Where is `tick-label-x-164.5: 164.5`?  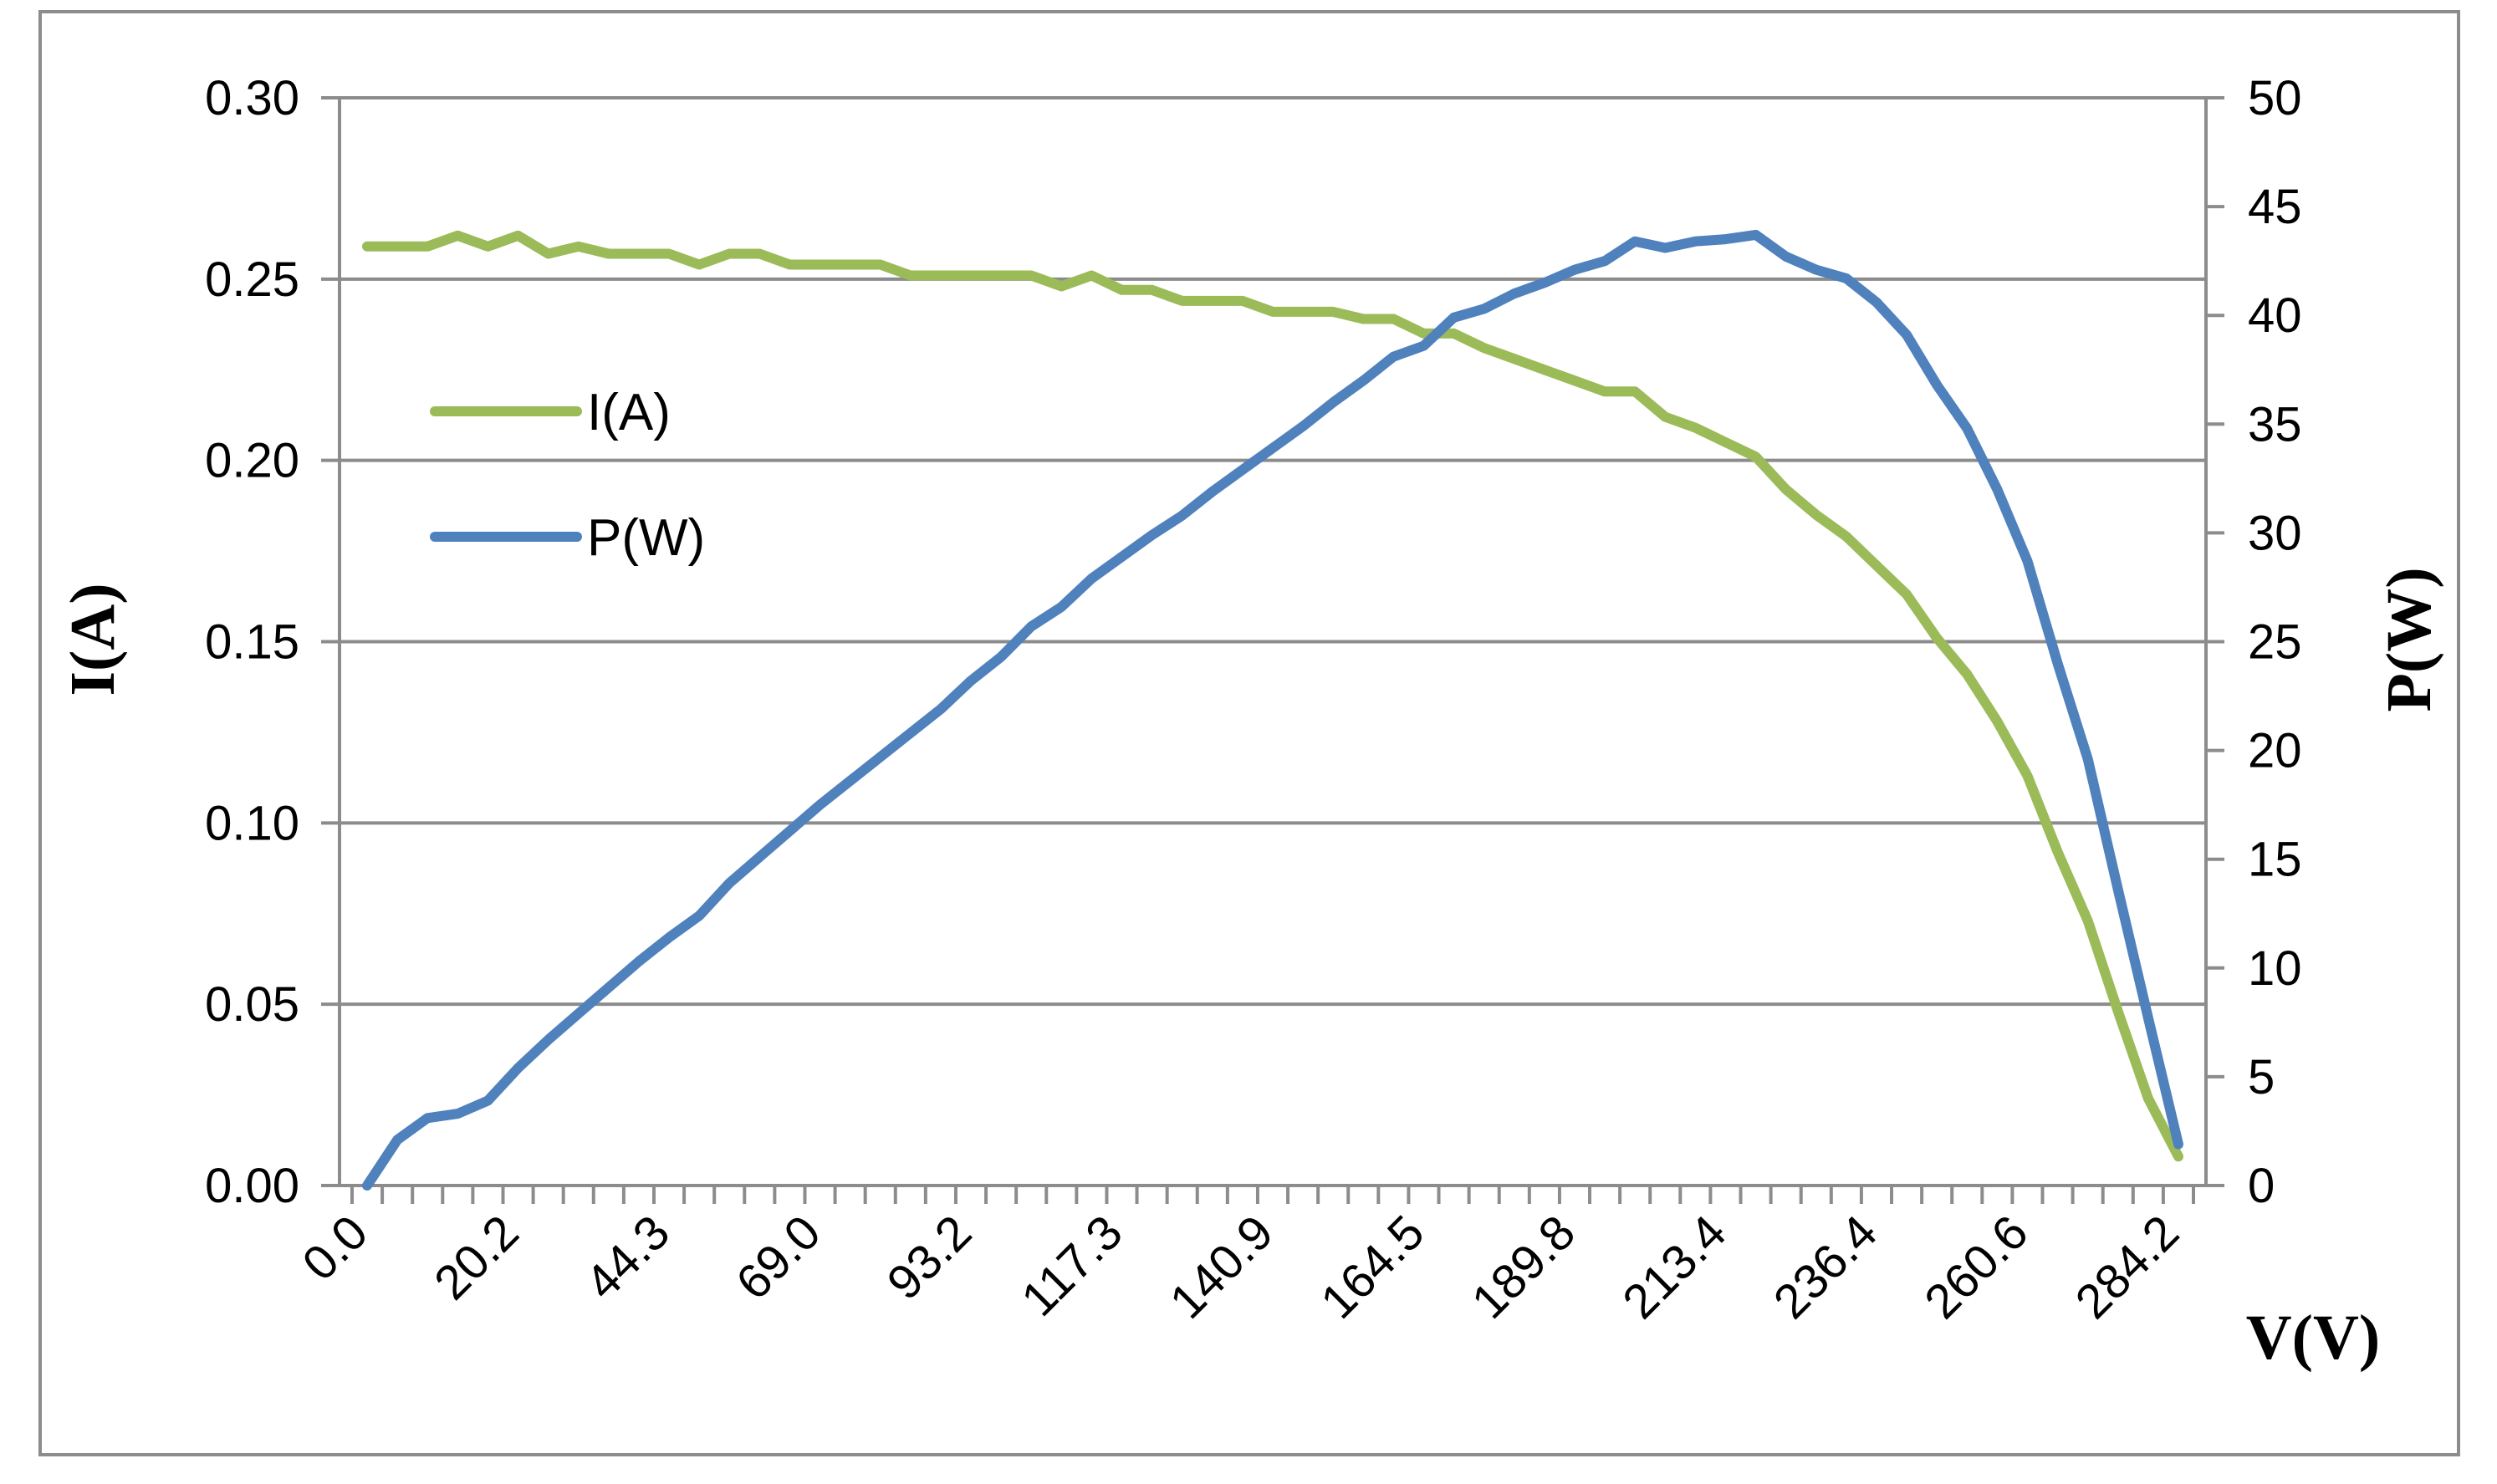 tick-label-x-164.5: 164.5 is located at coordinates (1372, 1267).